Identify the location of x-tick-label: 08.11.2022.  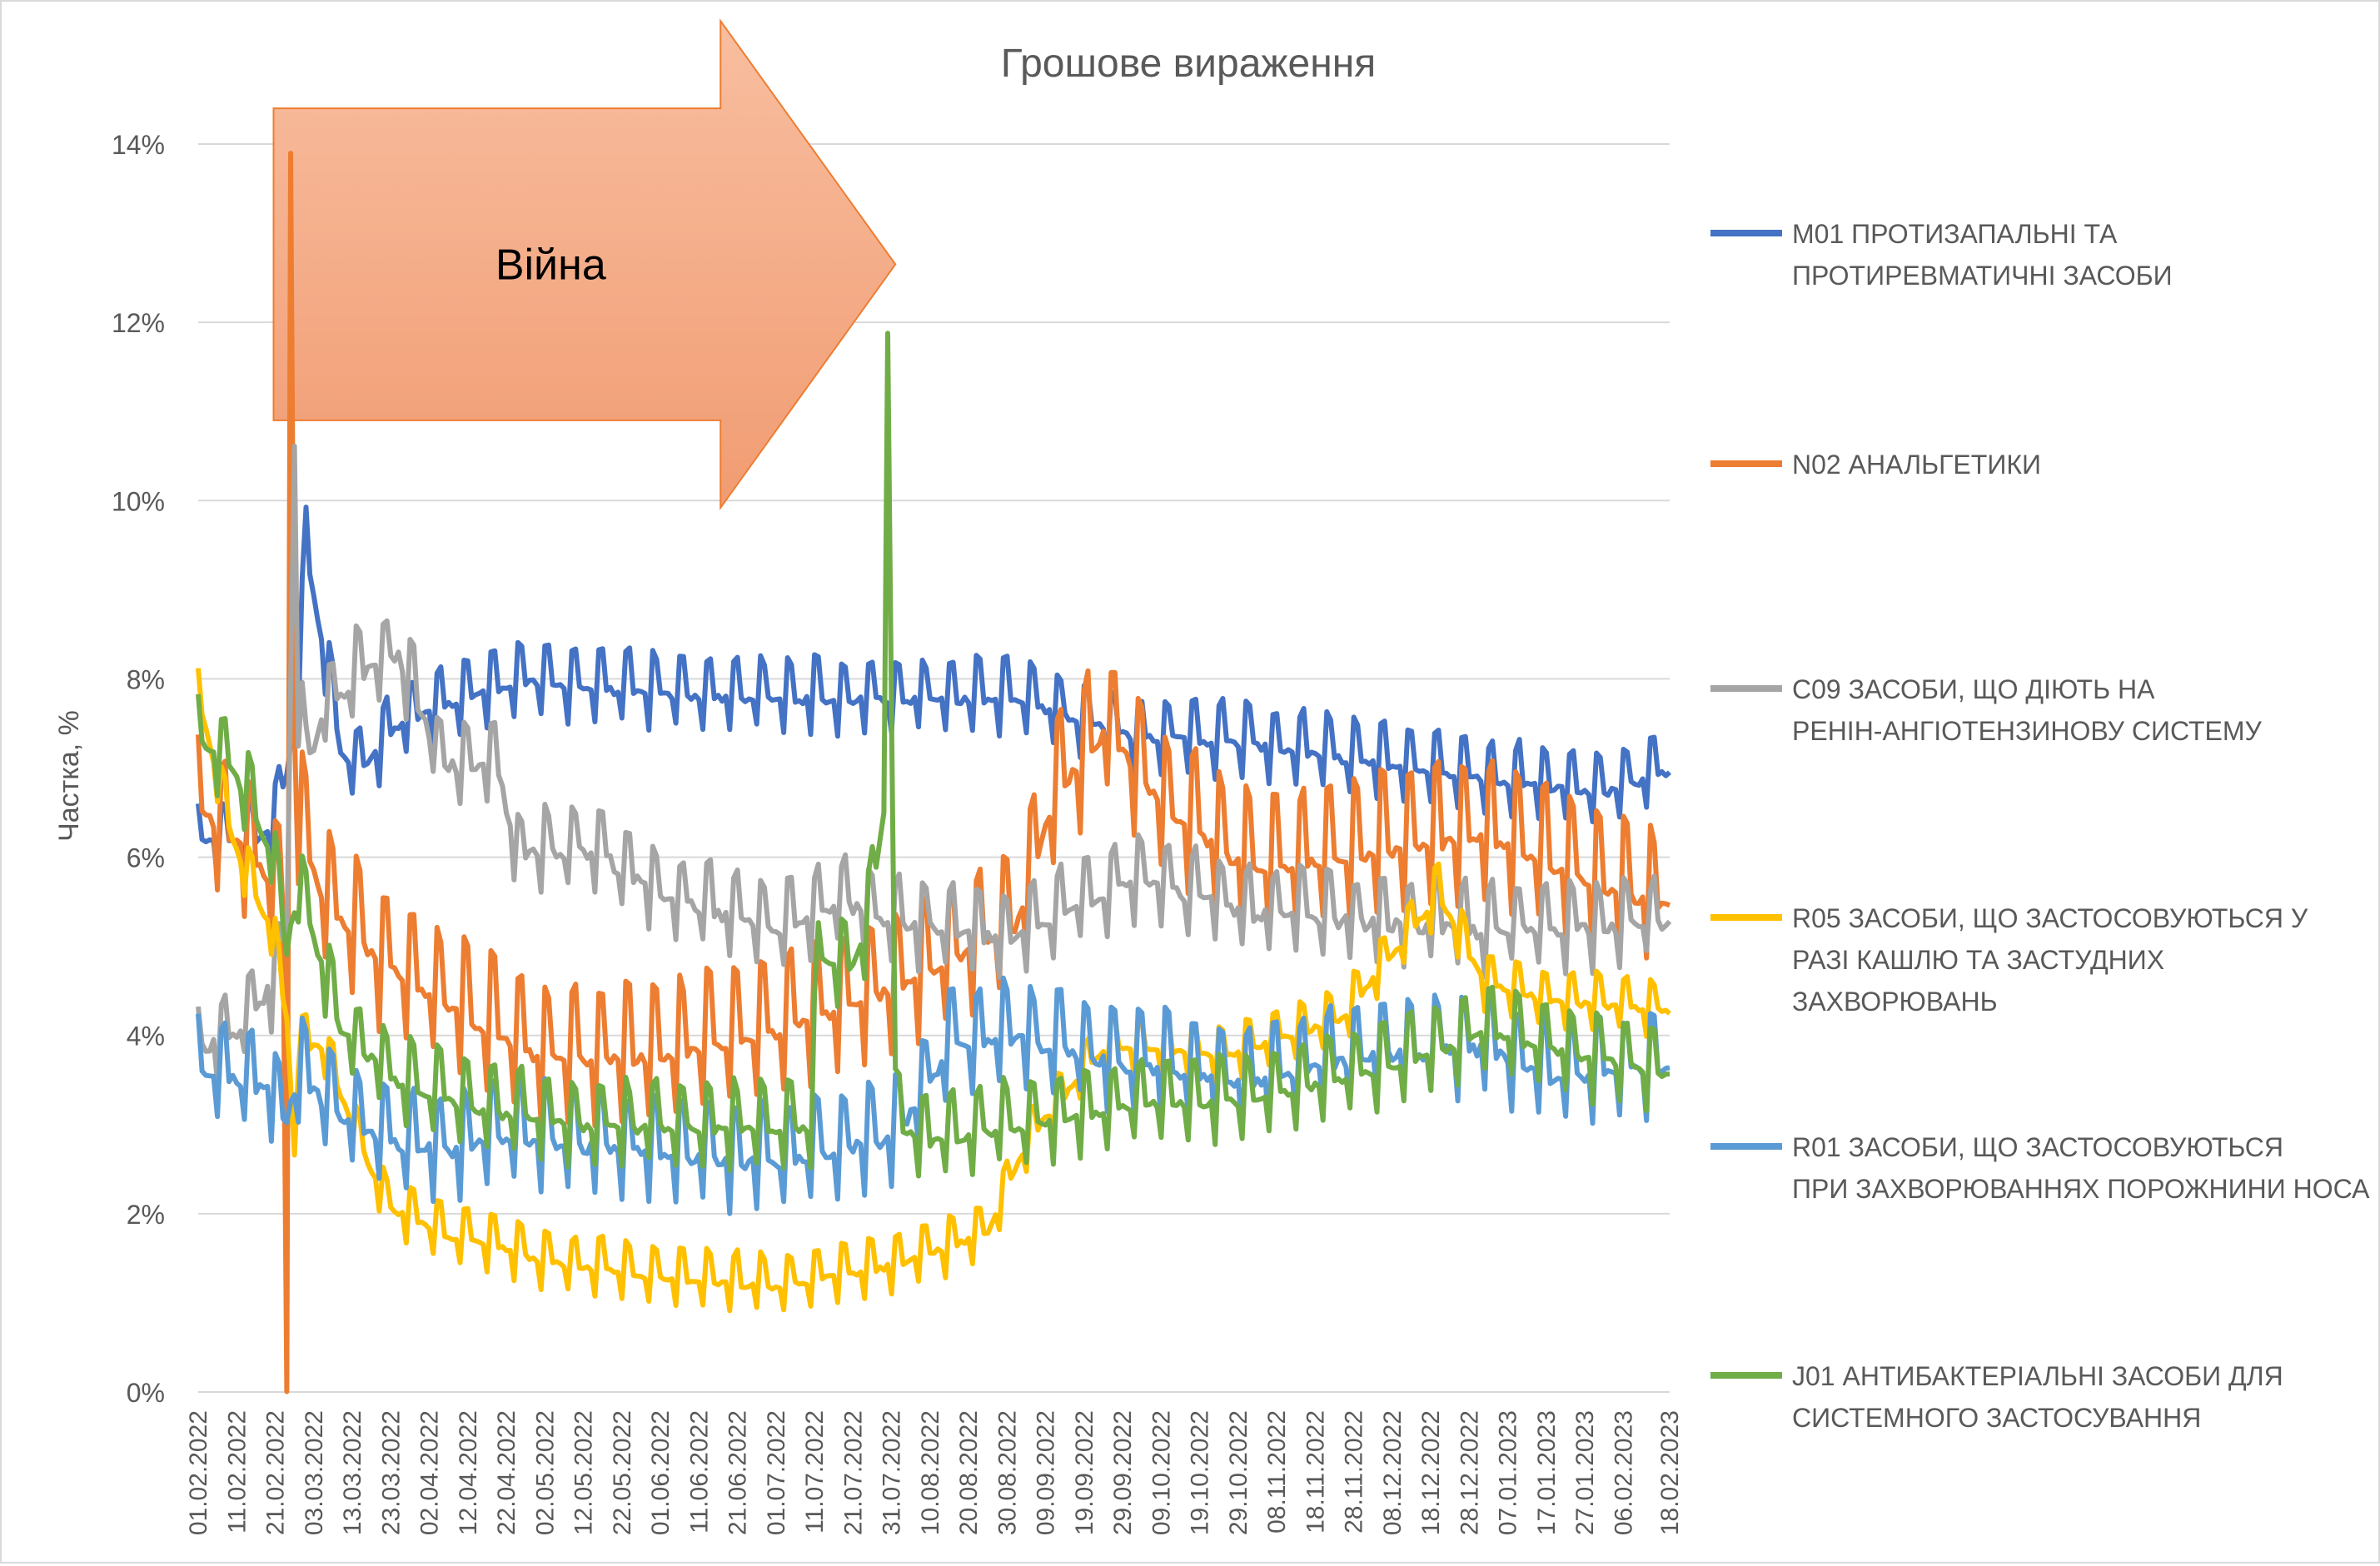
(1277, 1472).